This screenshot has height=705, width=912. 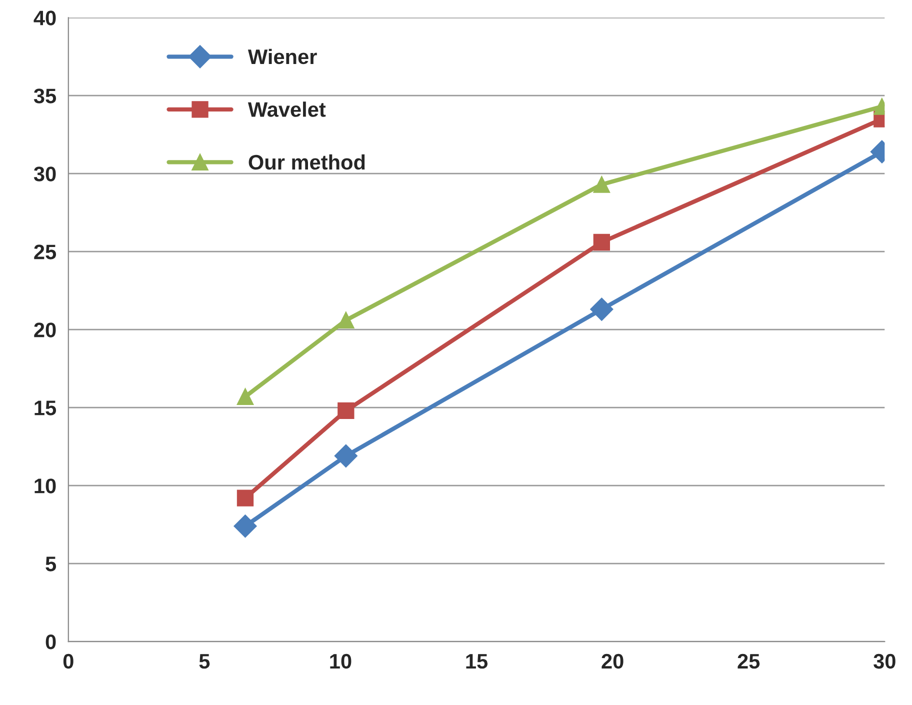 I want to click on x-tick-label: 30, so click(x=885, y=661).